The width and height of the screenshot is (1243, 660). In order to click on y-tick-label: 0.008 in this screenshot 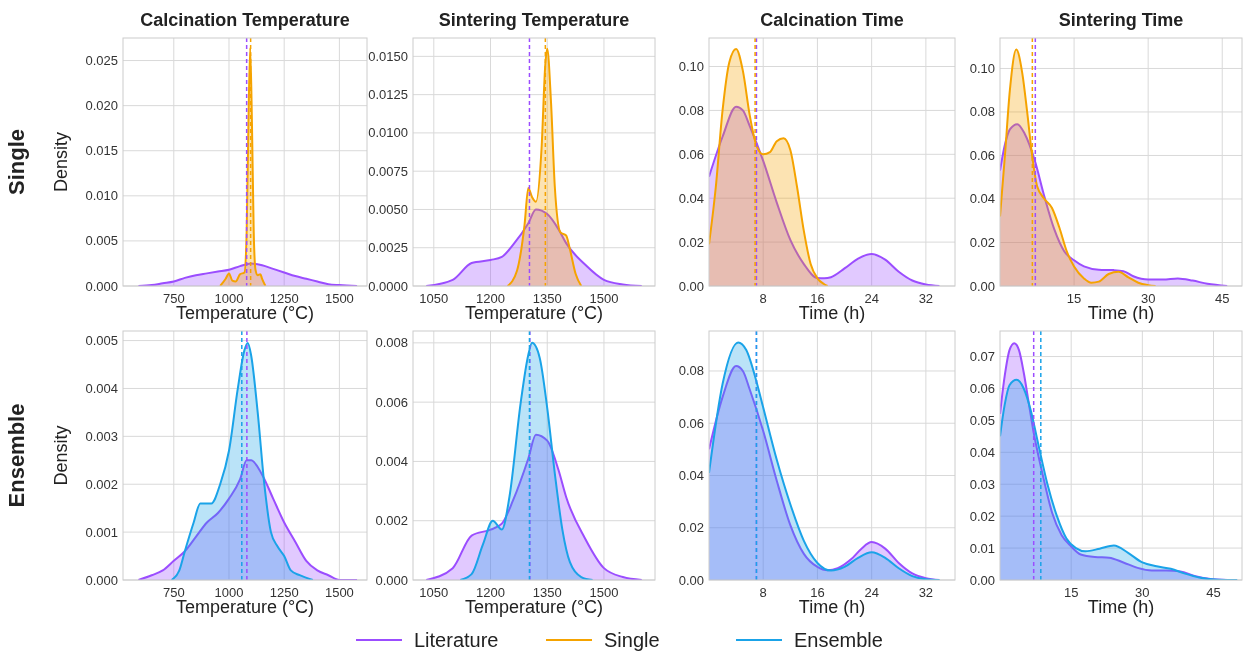, I will do `click(391, 343)`.